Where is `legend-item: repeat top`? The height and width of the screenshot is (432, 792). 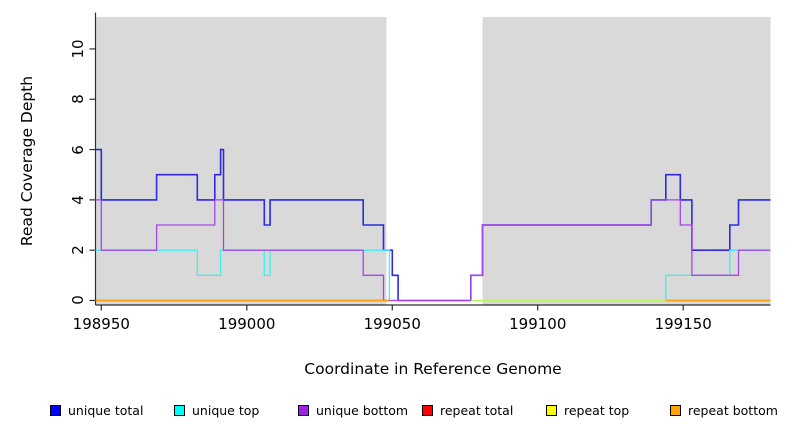
legend-item: repeat top is located at coordinates (608, 410).